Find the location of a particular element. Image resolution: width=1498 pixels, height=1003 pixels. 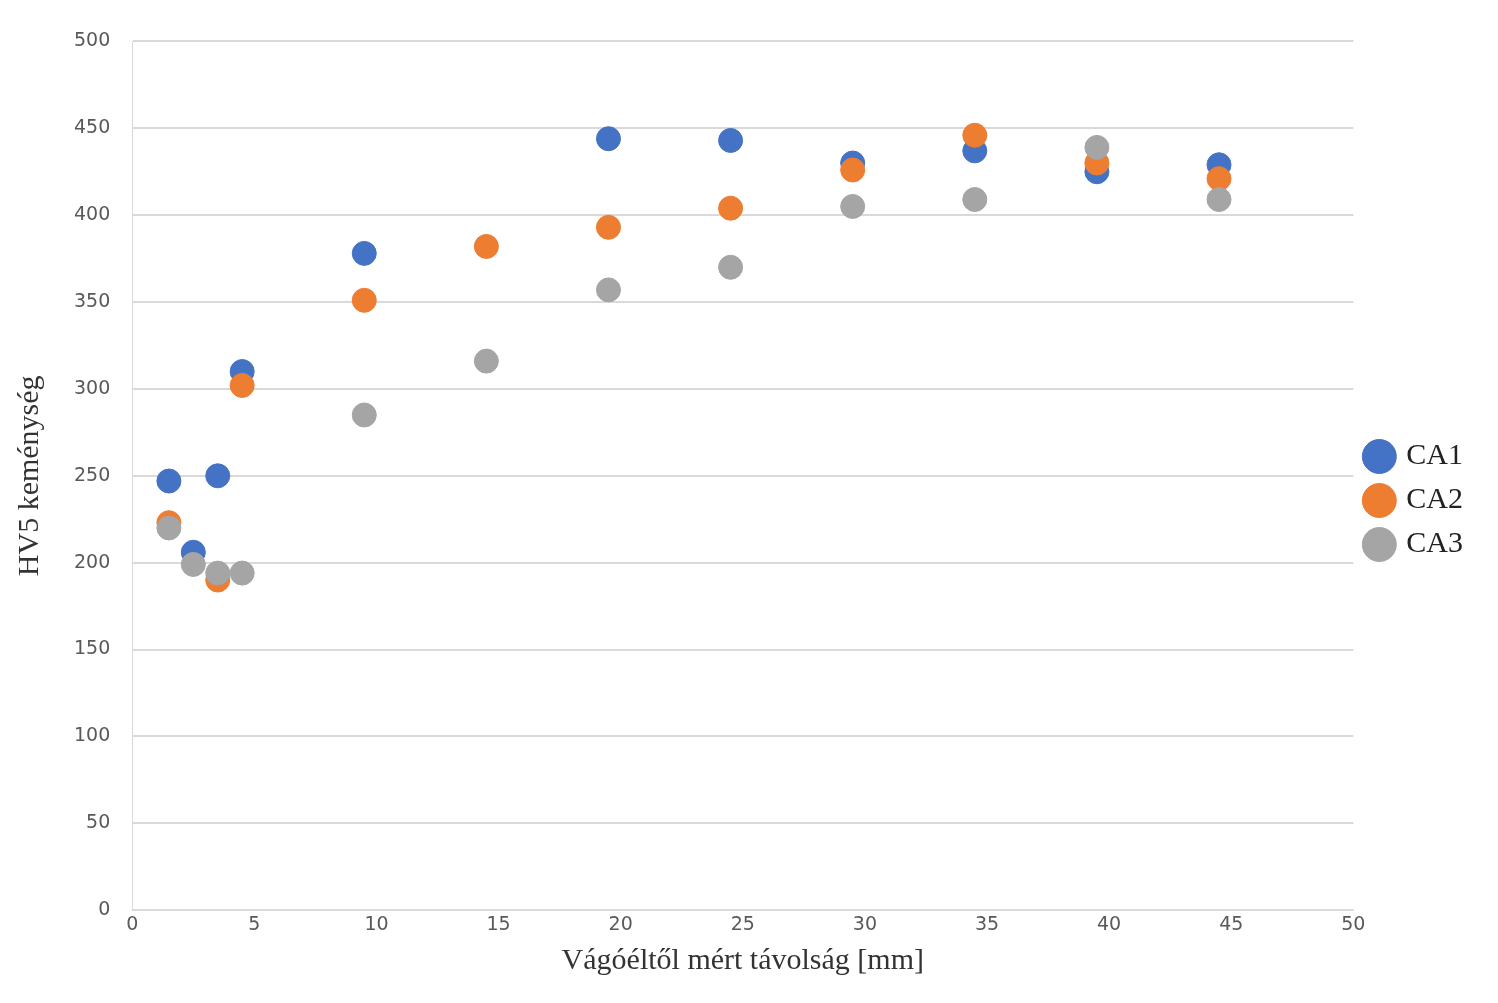

legend-label: CA1 is located at coordinates (1435, 454).